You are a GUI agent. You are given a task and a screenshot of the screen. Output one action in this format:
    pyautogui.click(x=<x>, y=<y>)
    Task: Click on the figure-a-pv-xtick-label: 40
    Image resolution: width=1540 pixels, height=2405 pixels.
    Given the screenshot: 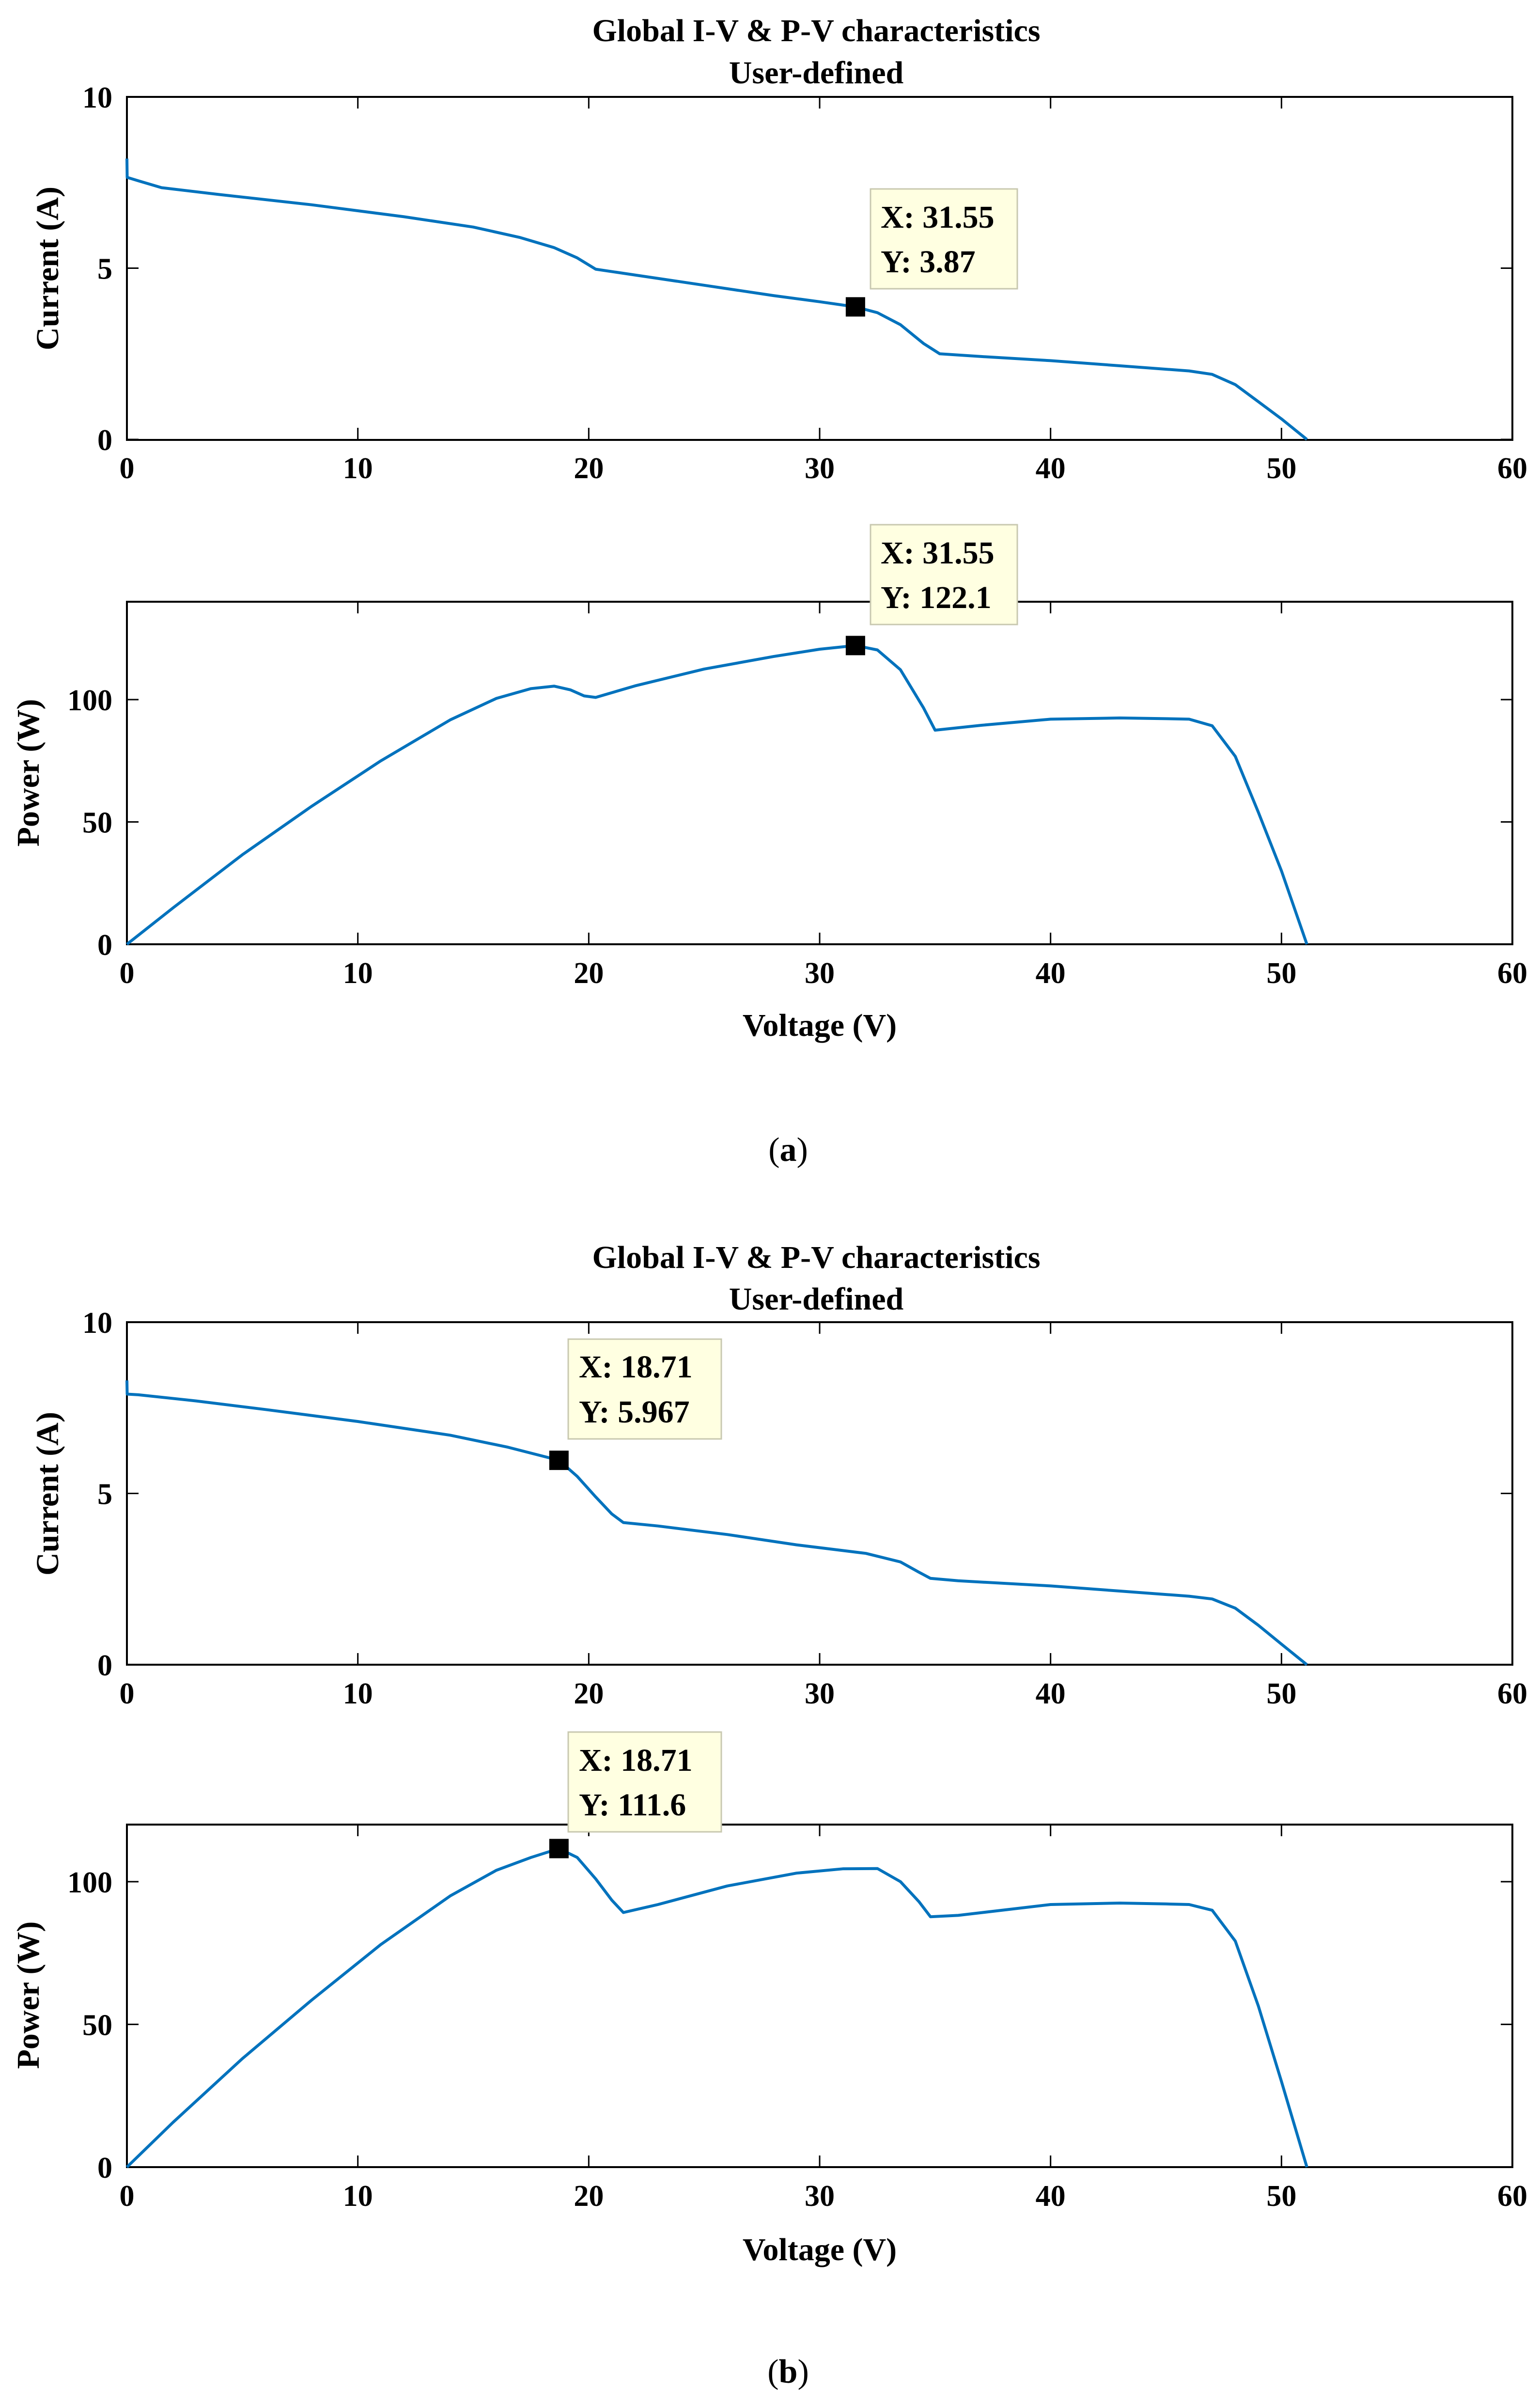 What is the action you would take?
    pyautogui.click(x=1051, y=973)
    